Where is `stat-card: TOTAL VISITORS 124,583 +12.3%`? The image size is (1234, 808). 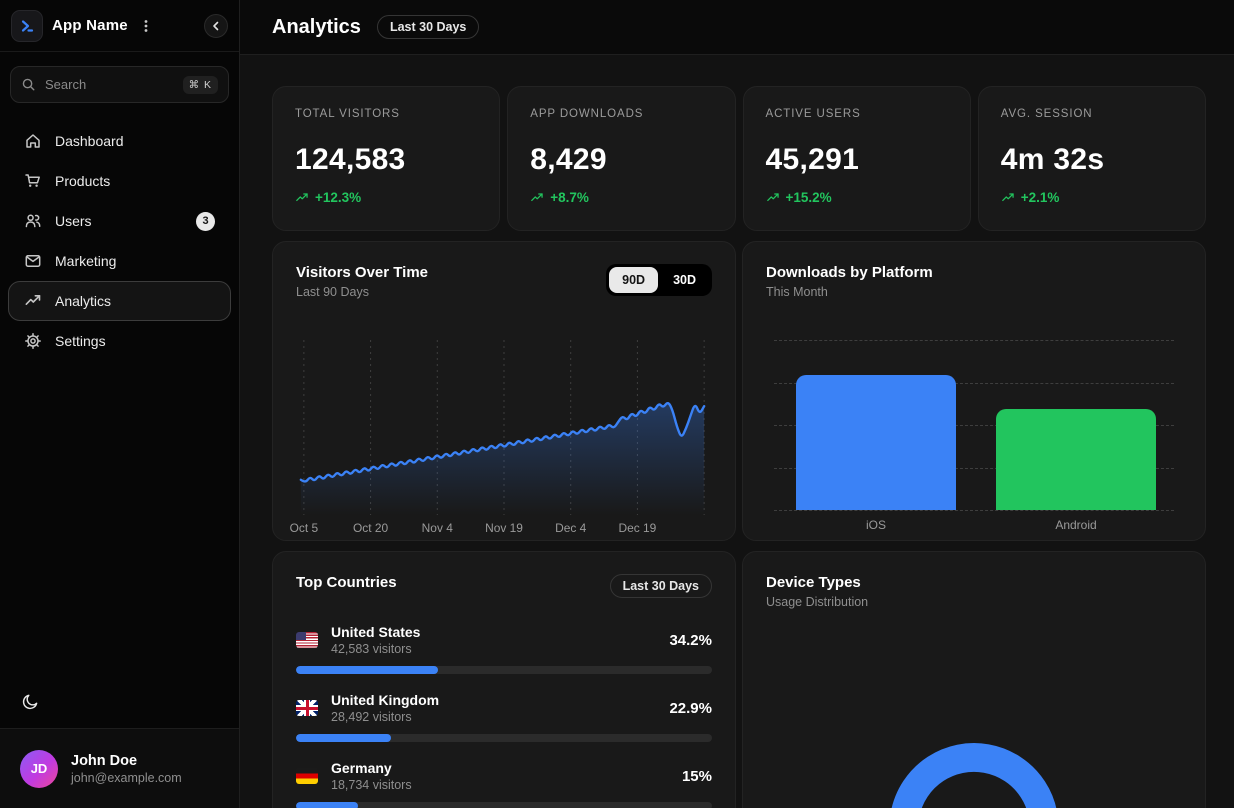 stat-card: TOTAL VISITORS 124,583 +12.3% is located at coordinates (386, 158).